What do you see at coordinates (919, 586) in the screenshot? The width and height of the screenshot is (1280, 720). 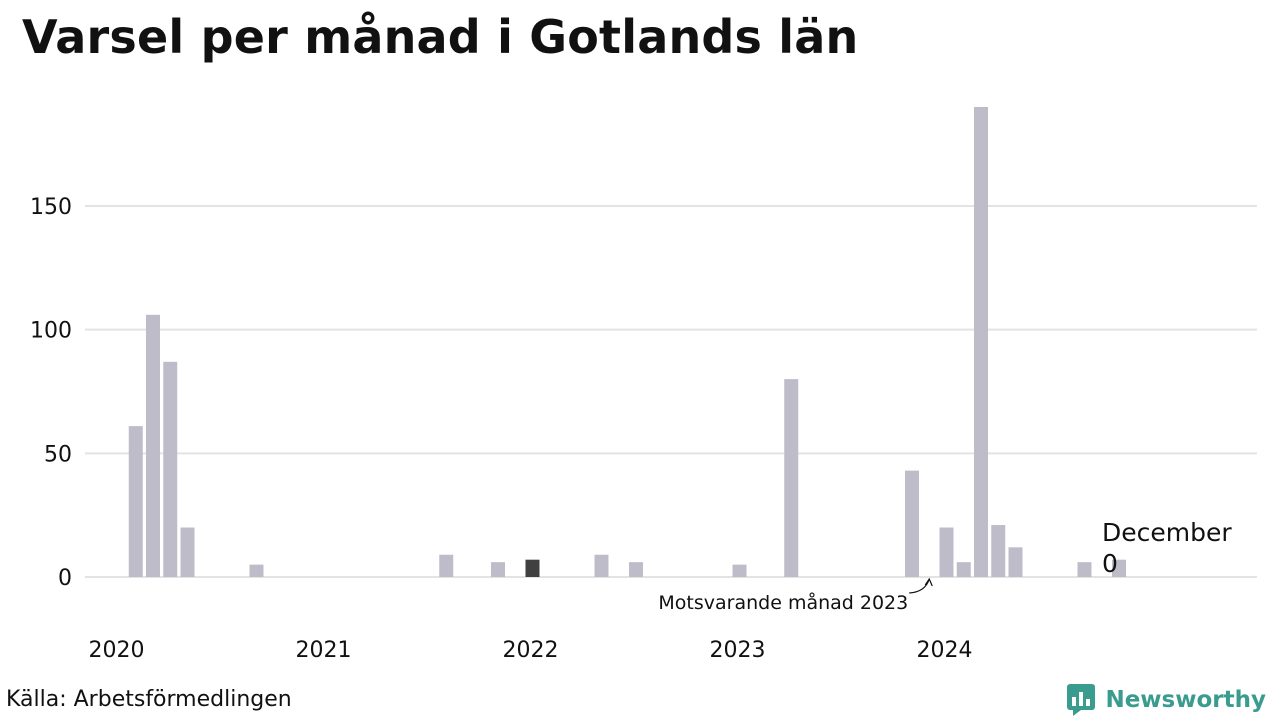 I see `annotation-arrow` at bounding box center [919, 586].